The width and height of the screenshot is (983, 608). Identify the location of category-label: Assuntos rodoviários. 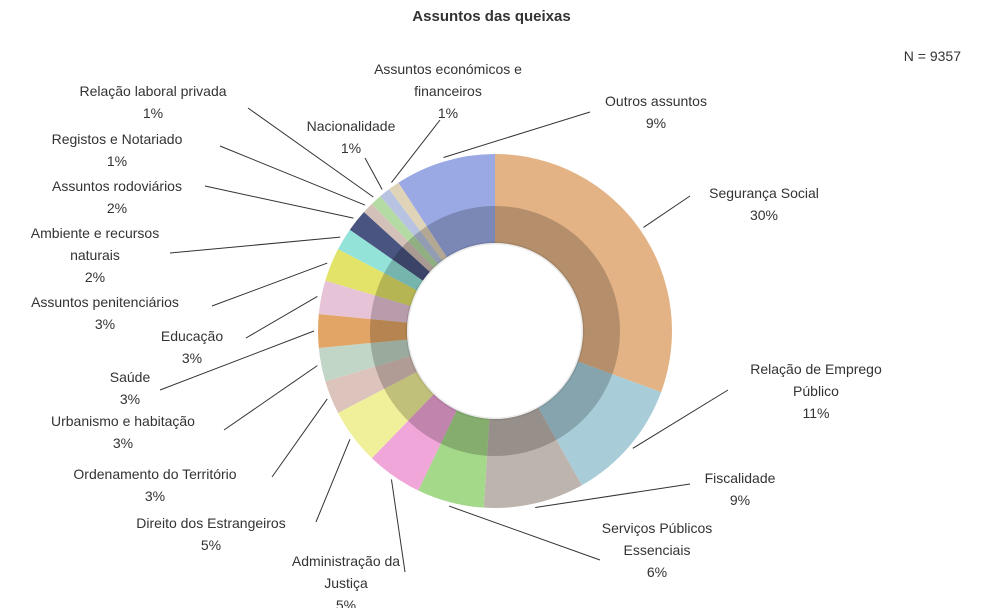
(117, 186).